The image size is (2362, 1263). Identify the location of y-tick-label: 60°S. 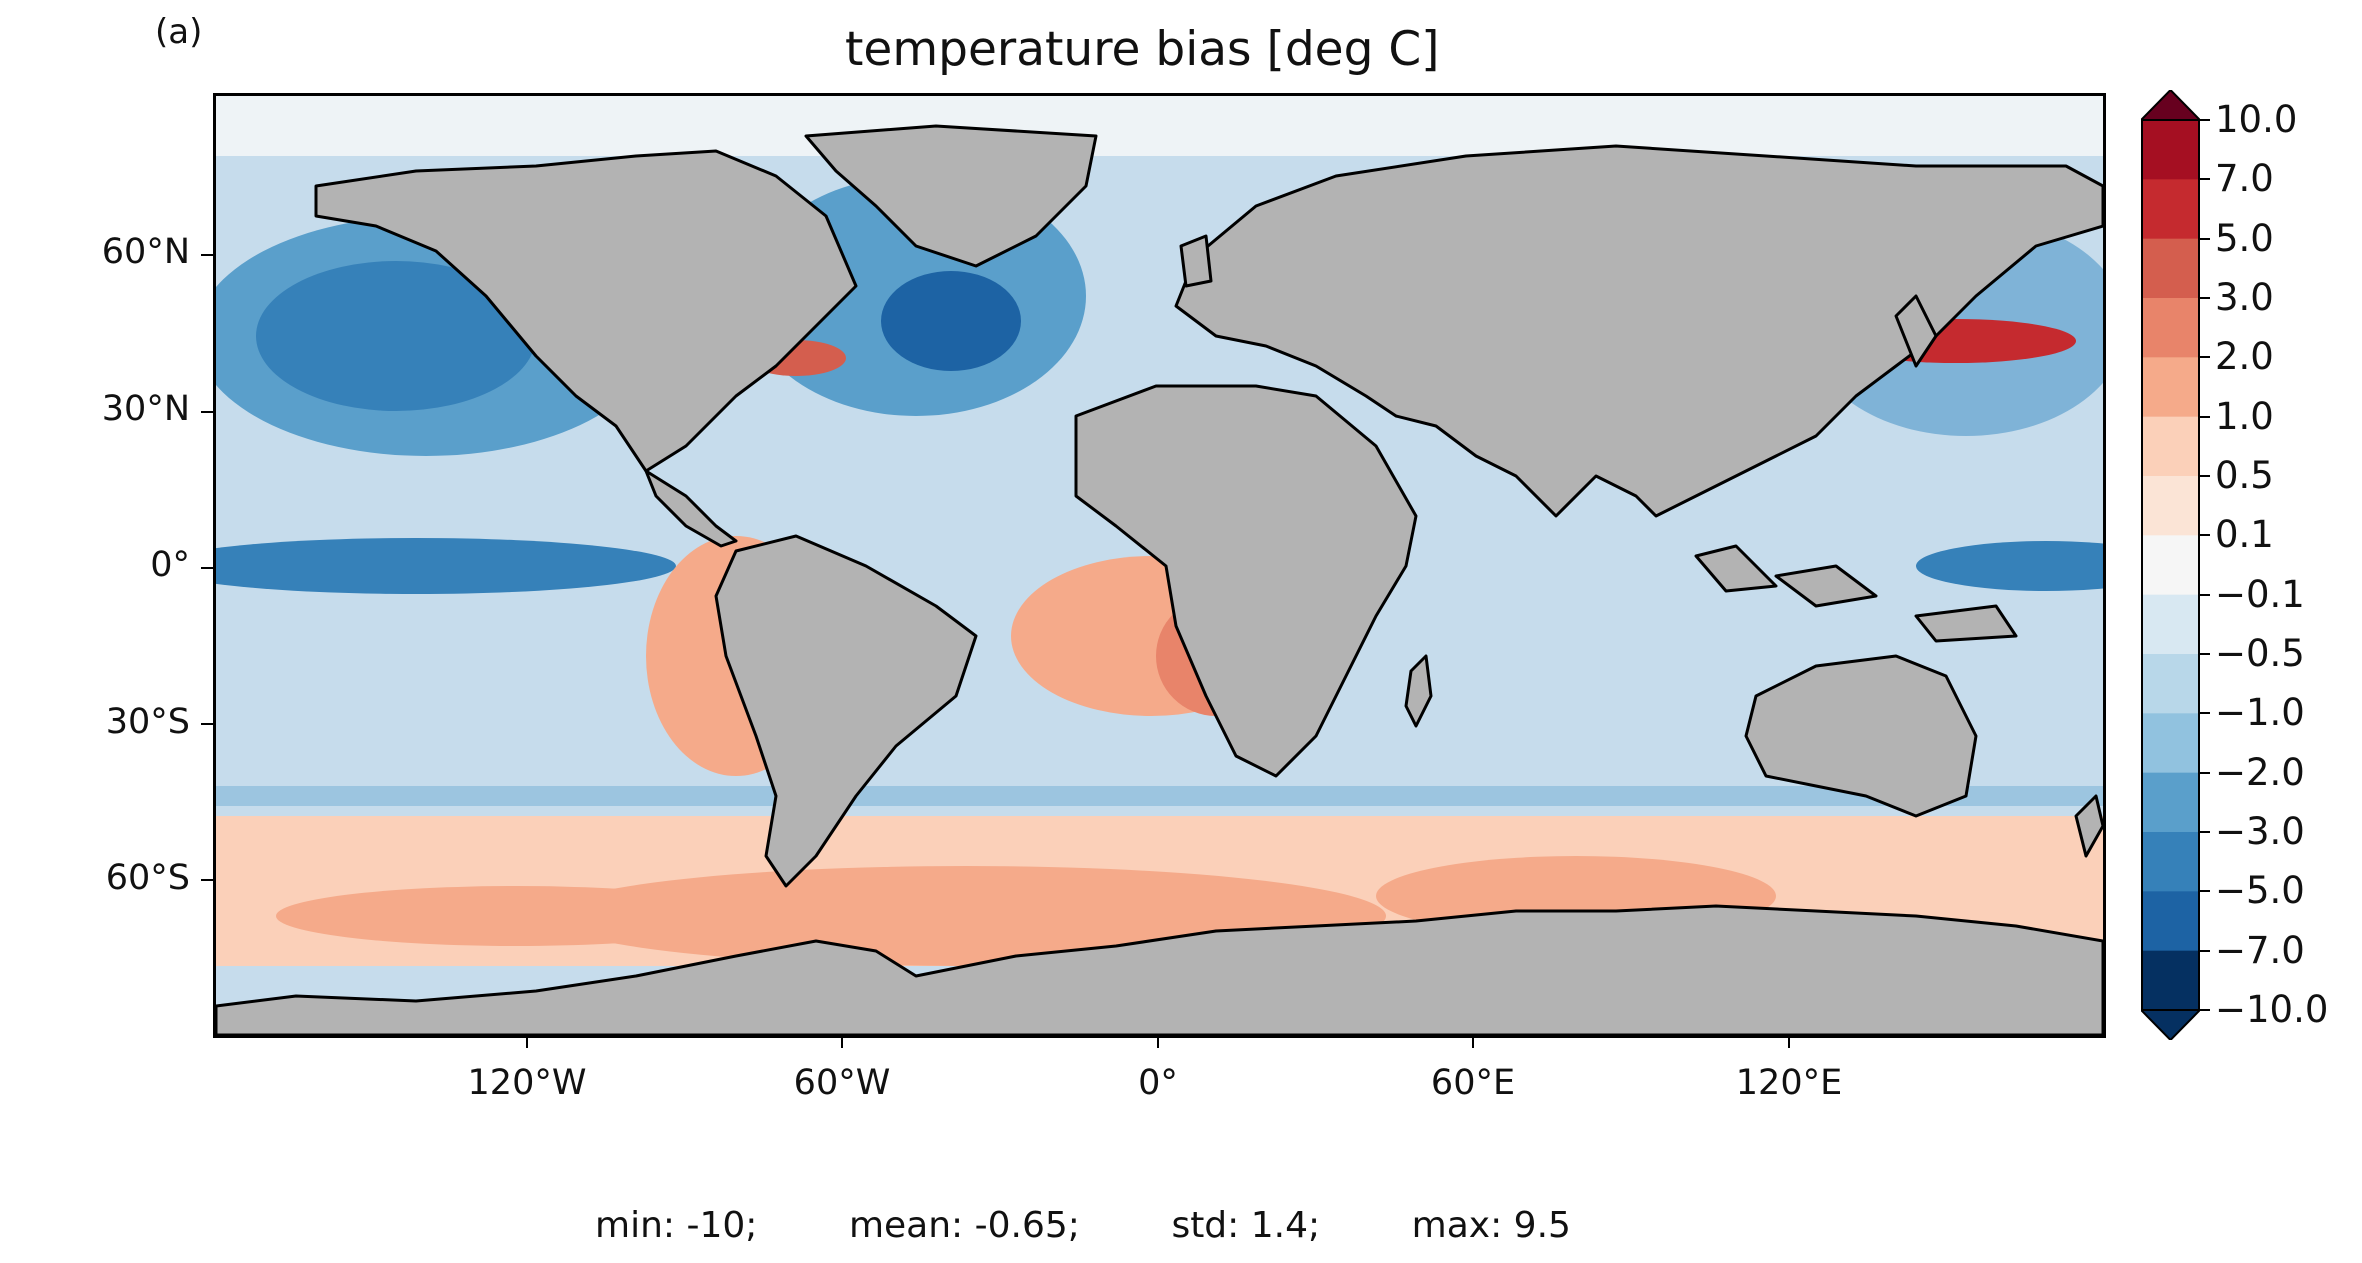
(147, 878).